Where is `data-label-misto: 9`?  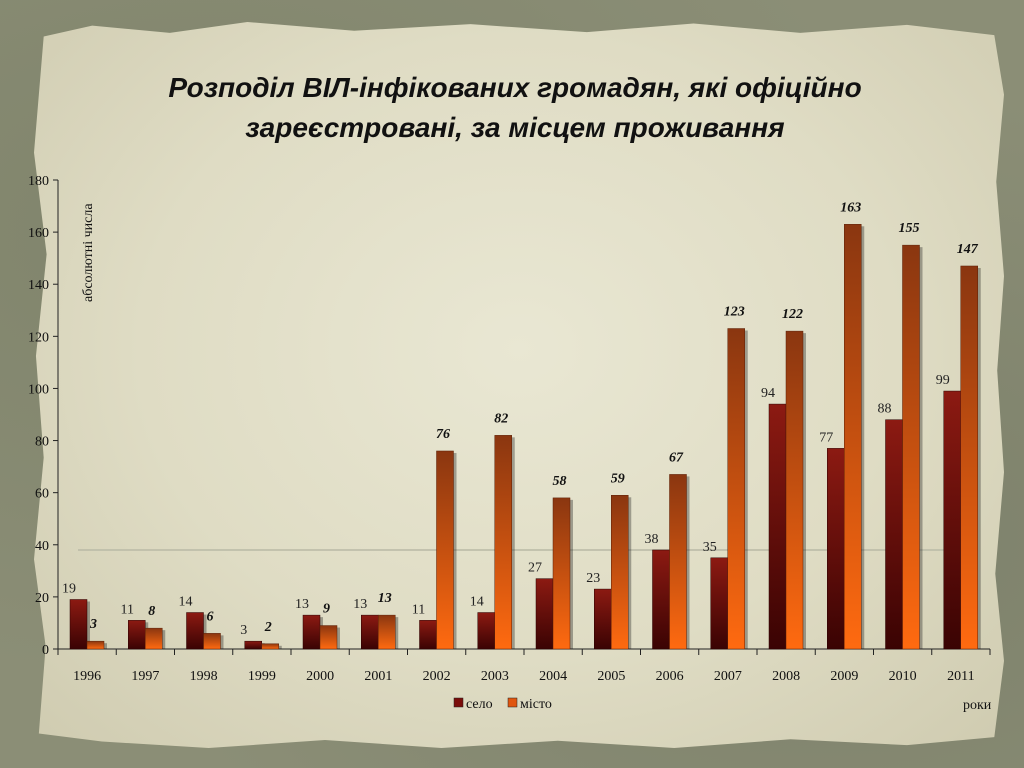
data-label-misto: 9 is located at coordinates (326, 609).